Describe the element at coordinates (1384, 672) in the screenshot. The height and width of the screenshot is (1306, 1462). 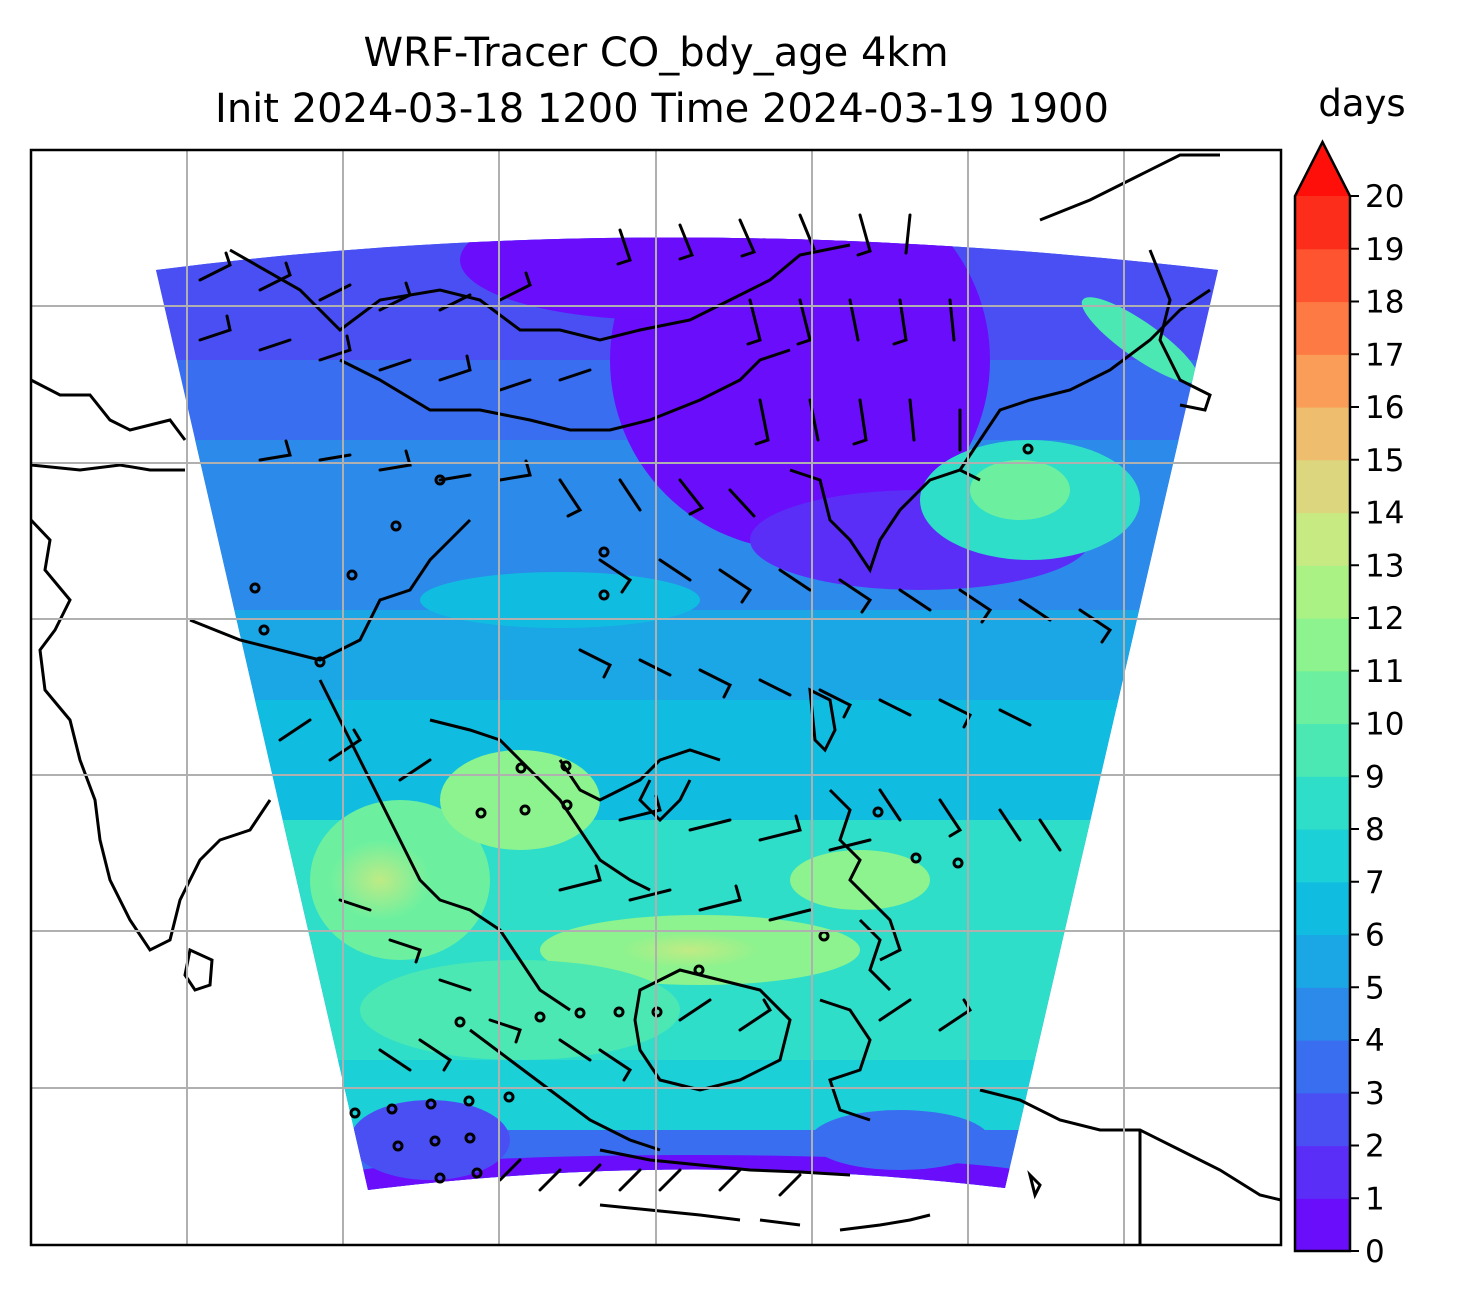
I see `colorbar-tick-label: 11` at that location.